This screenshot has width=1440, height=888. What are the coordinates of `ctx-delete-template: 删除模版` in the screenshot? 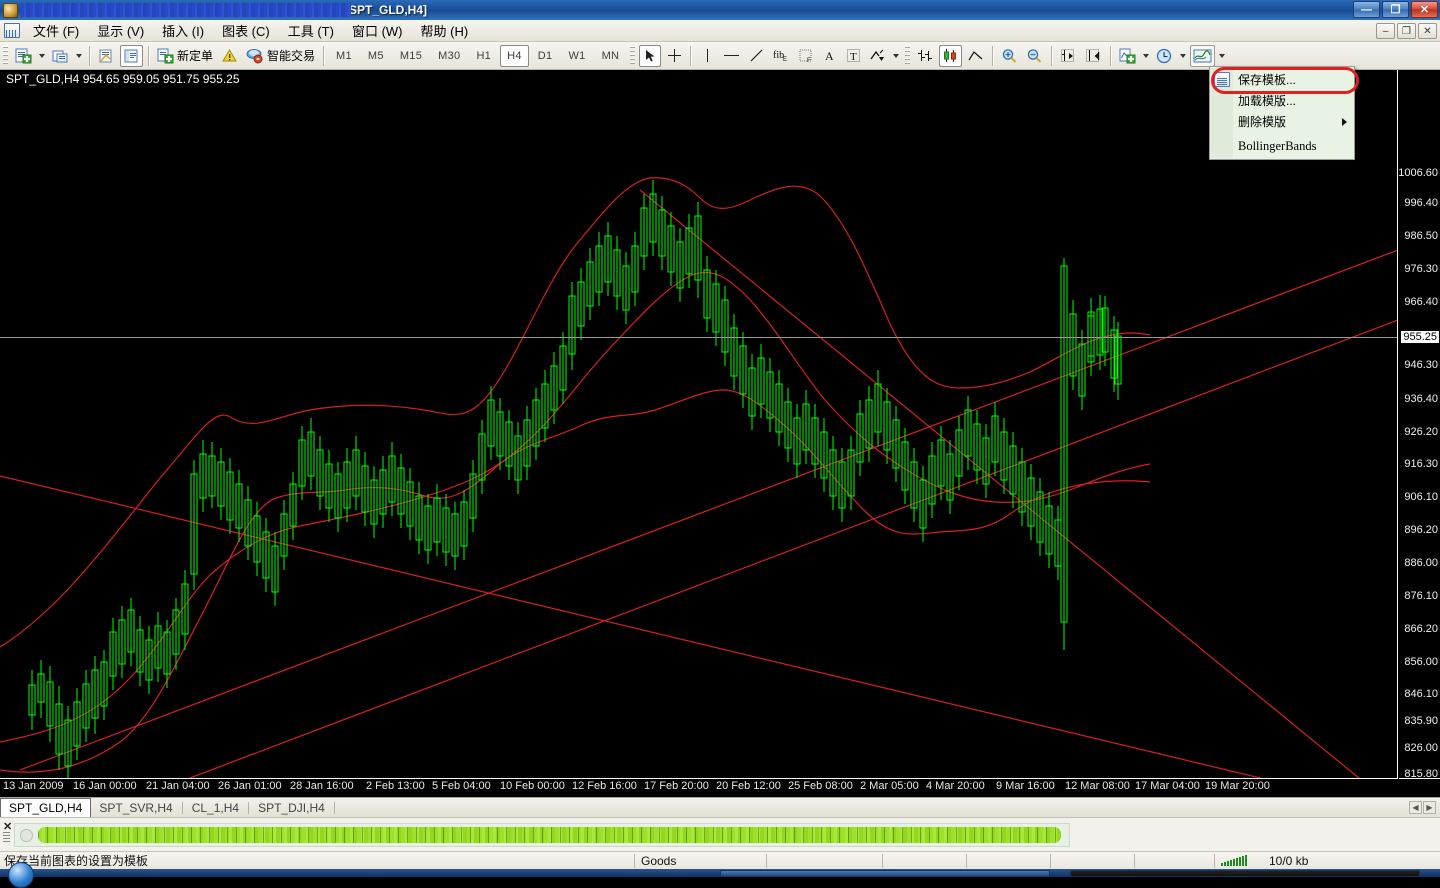 It's located at (1282, 121).